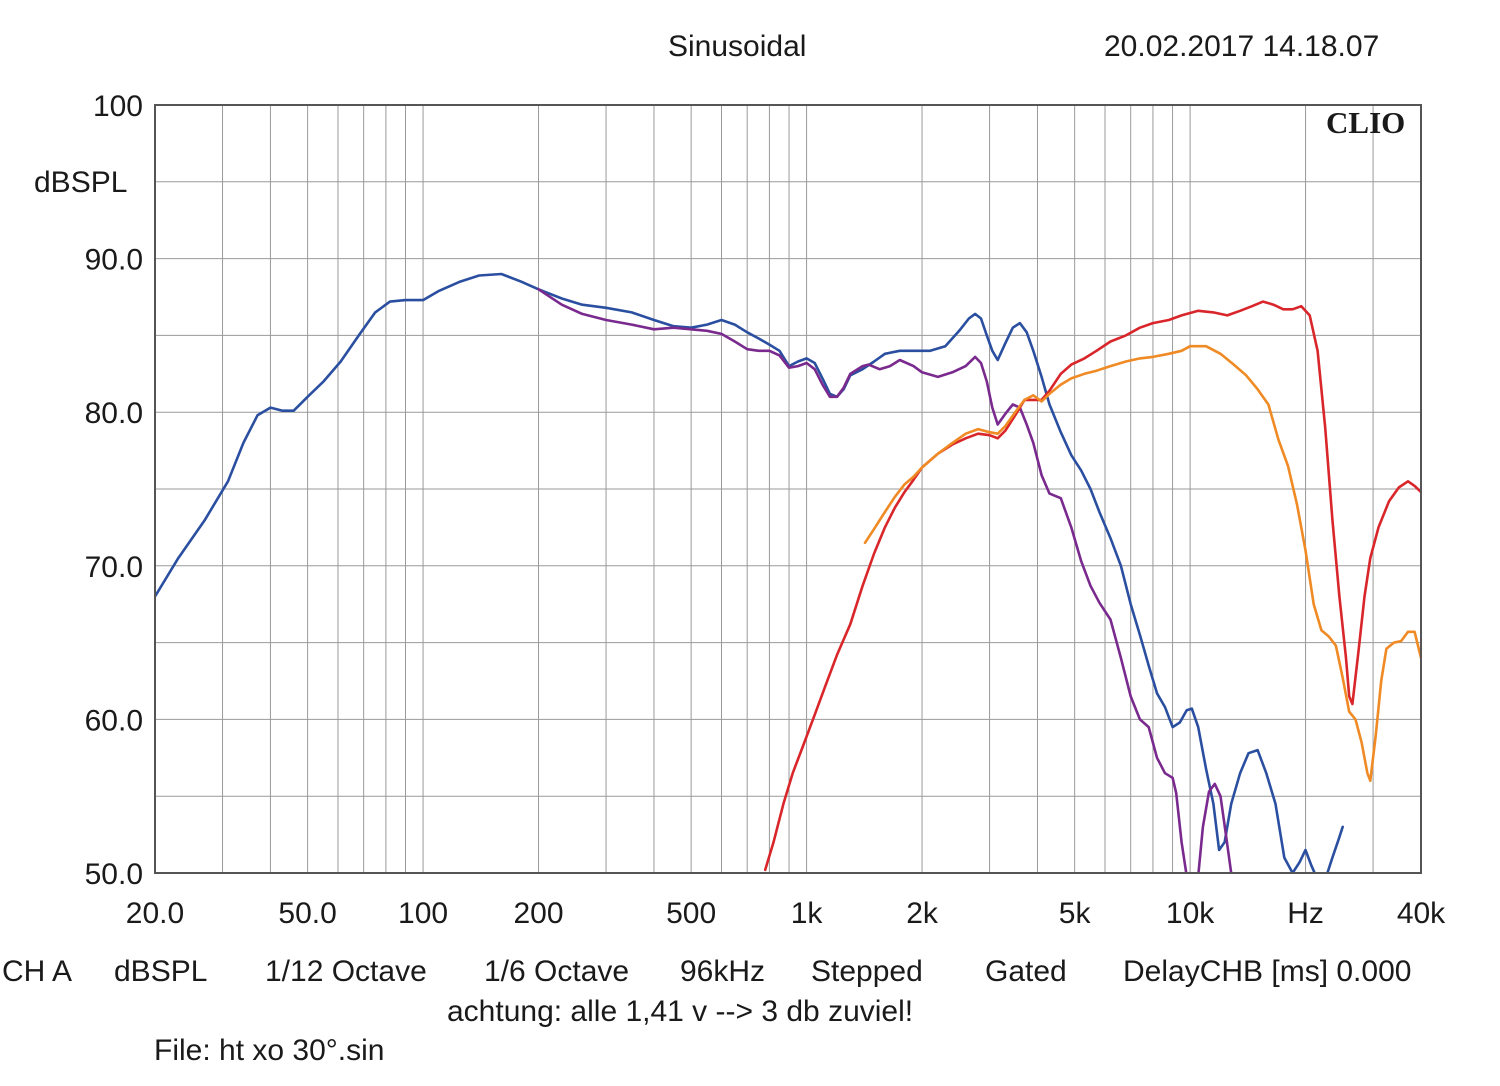 This screenshot has height=1086, width=1500. I want to click on setting-smoothing: 1/6 Octave, so click(557, 971).